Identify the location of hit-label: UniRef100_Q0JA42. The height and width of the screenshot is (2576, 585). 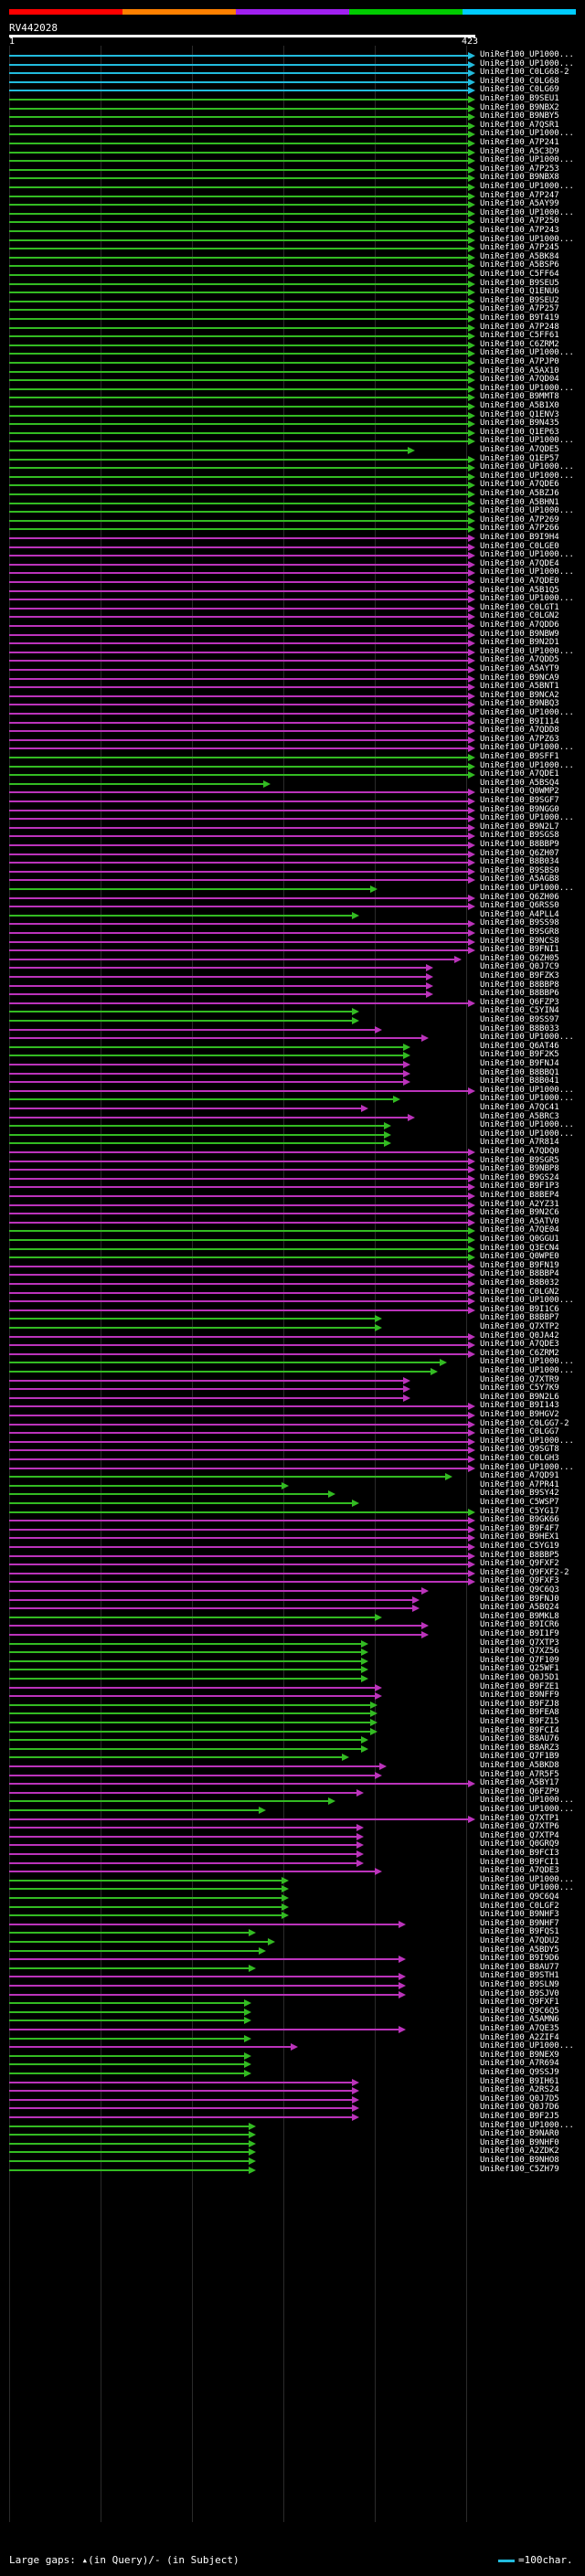
(519, 1335).